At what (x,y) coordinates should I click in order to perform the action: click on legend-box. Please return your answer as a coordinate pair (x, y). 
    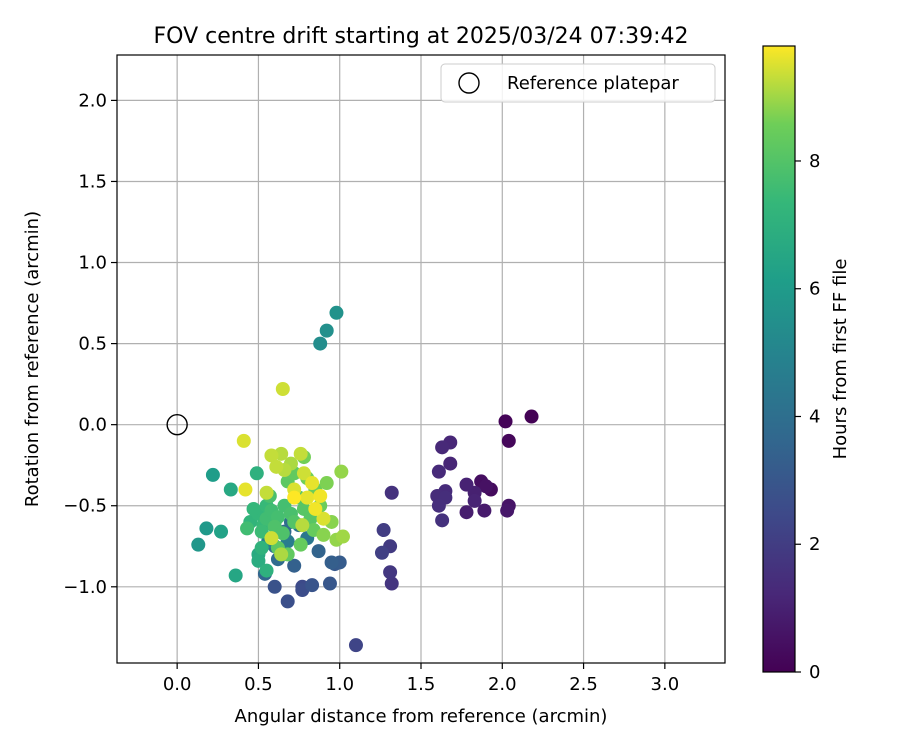
    Looking at the image, I should click on (578, 83).